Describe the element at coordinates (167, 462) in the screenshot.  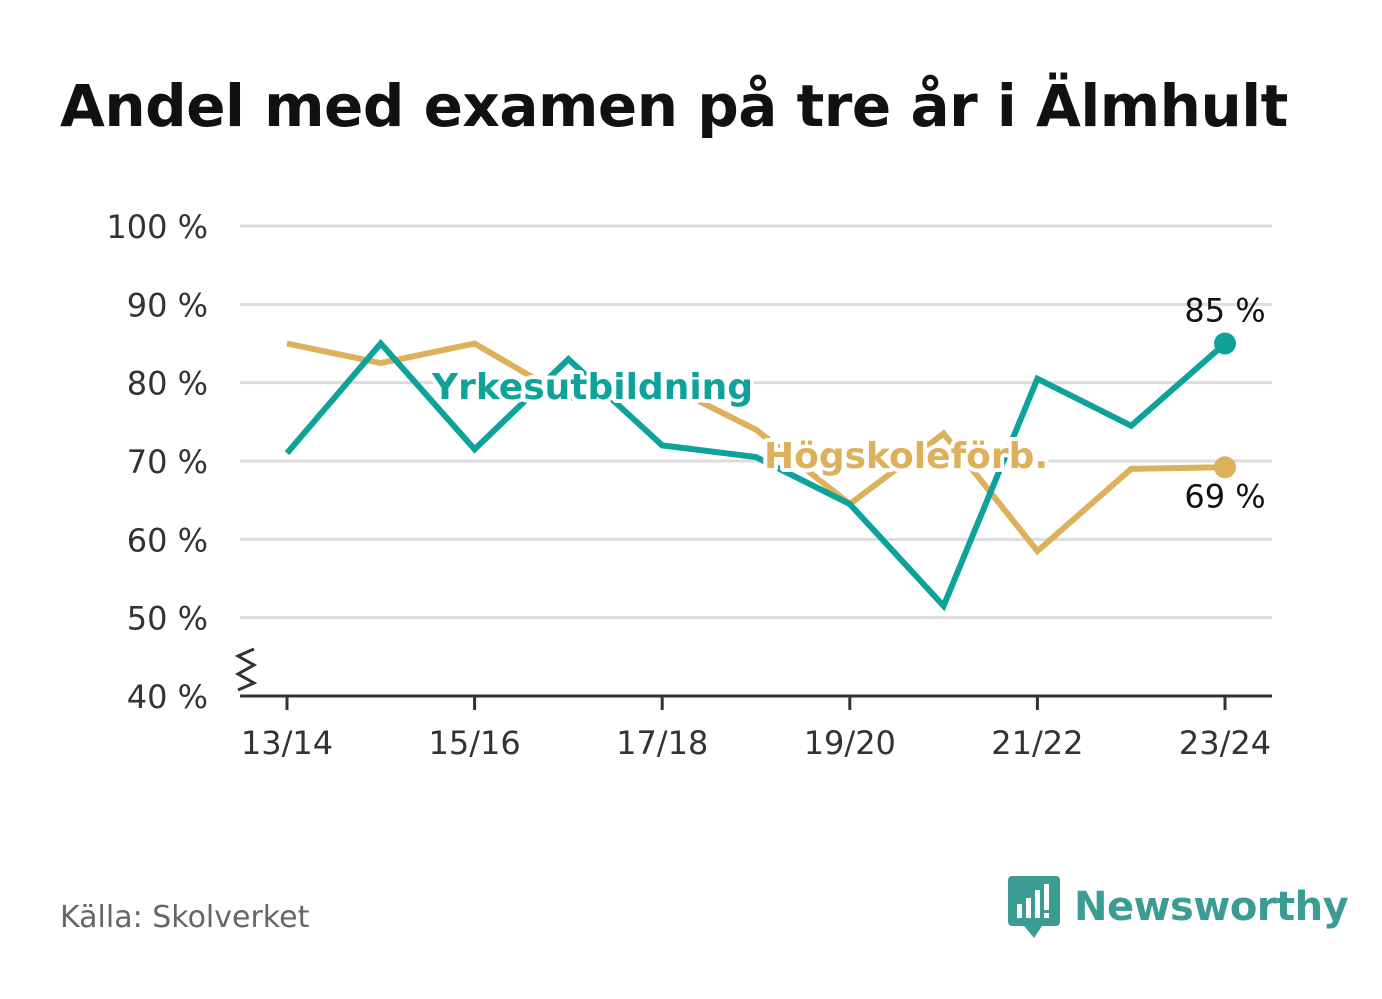
I see `y-tick-label: 70 %` at that location.